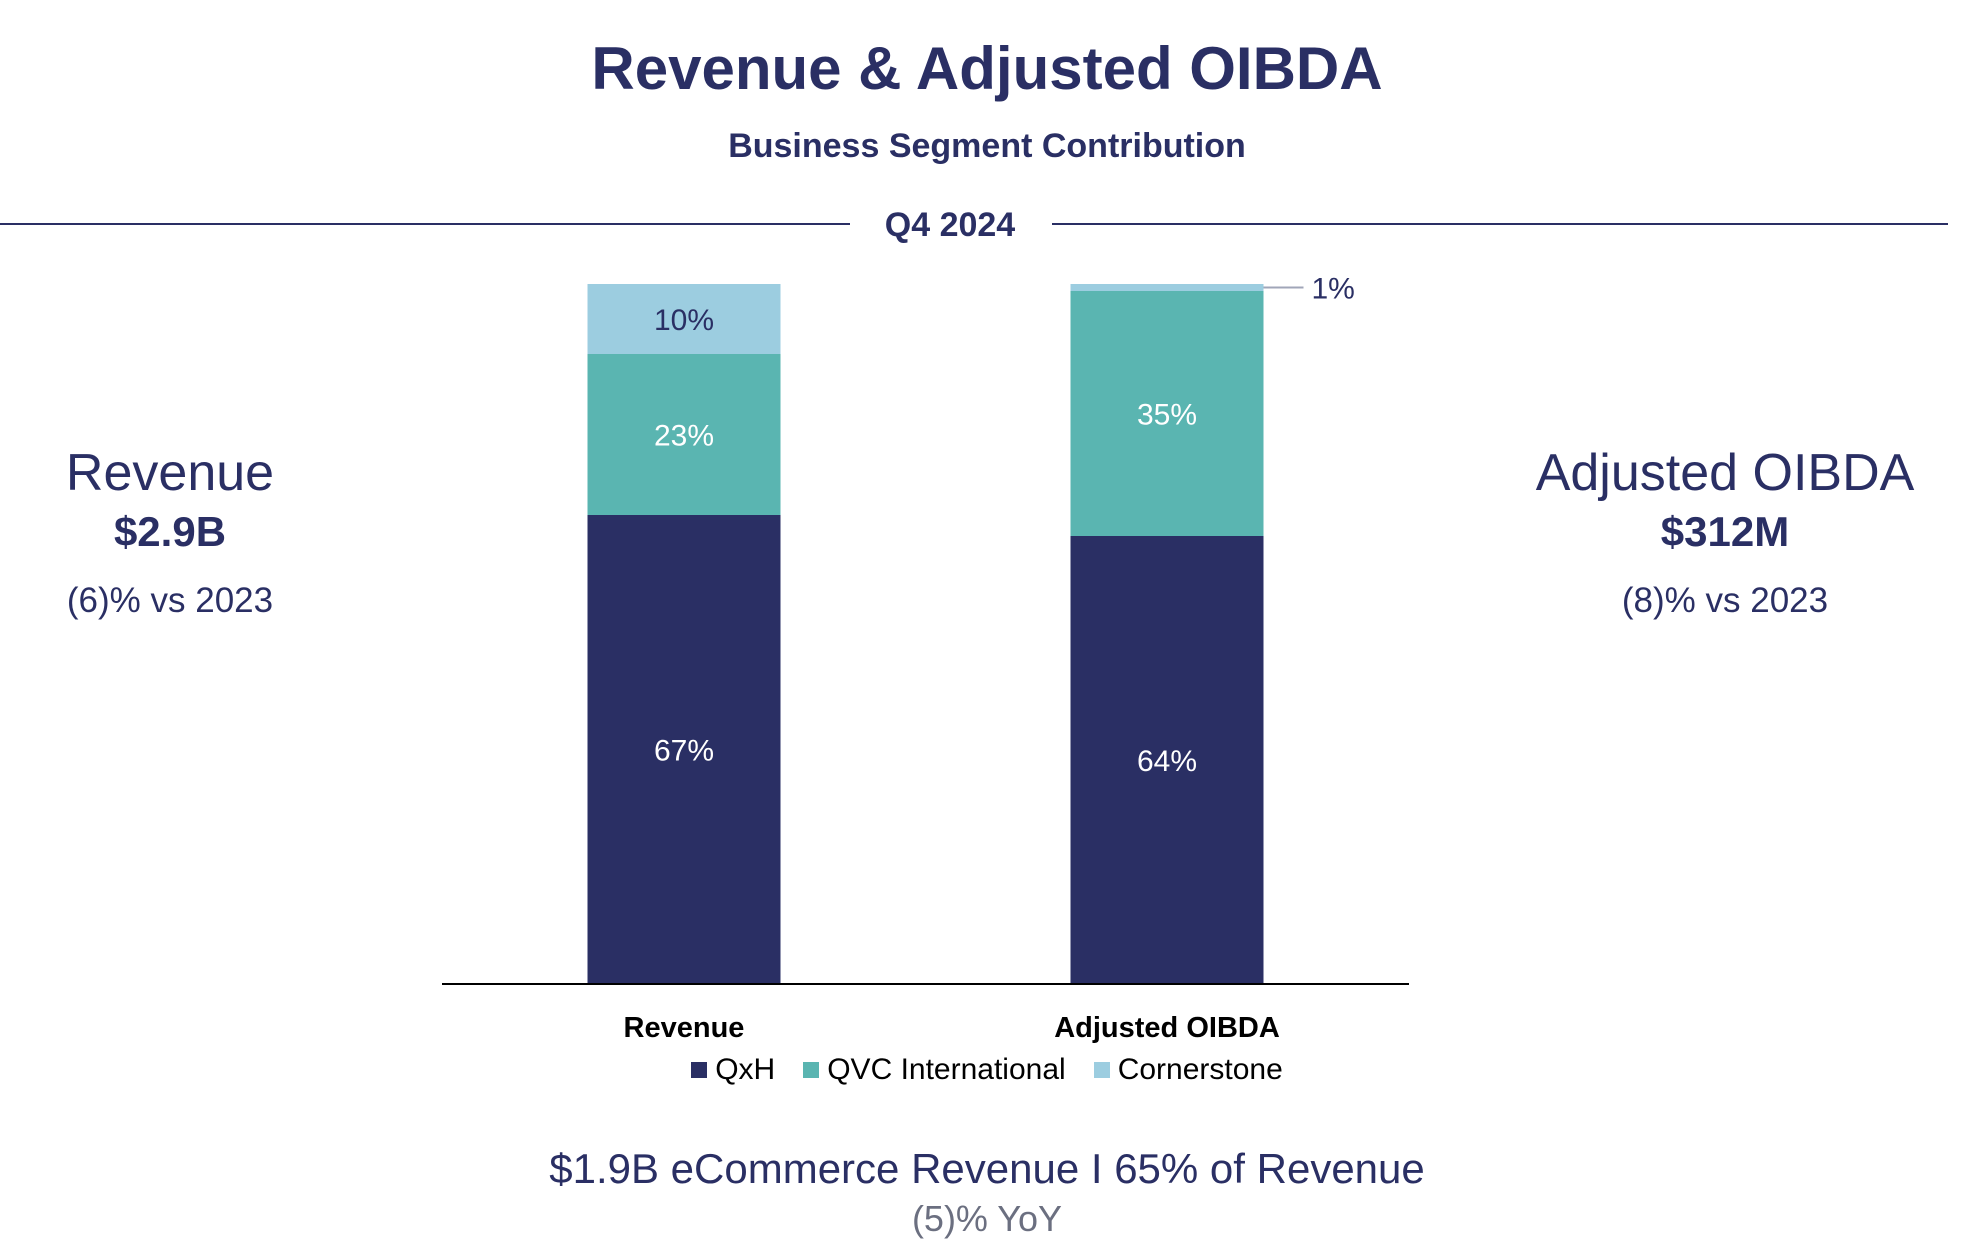 This screenshot has height=1242, width=1974. What do you see at coordinates (170, 600) in the screenshot?
I see `revenue-panel-change: (6)% vs 2023` at bounding box center [170, 600].